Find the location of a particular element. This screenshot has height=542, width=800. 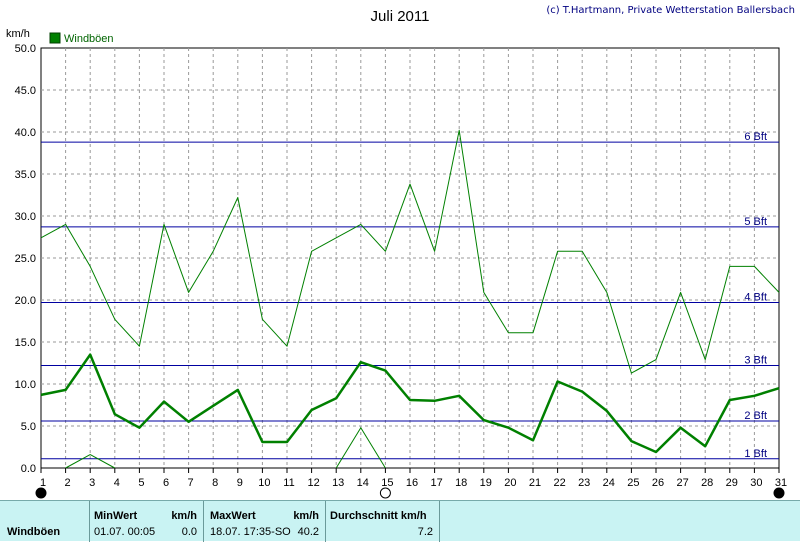

stats-row-label-cell: Windböen is located at coordinates (45, 521).